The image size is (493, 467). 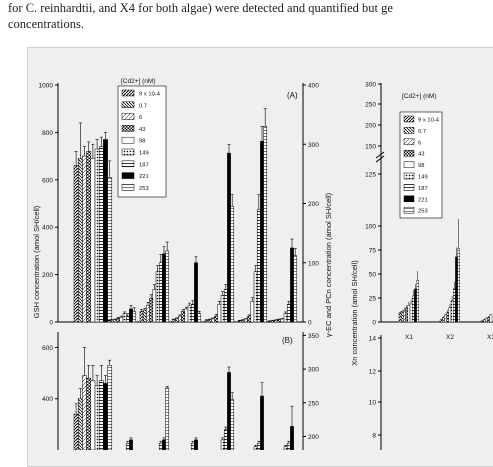 What do you see at coordinates (144, 189) in the screenshot?
I see `panel-a-legend-entry: 253` at bounding box center [144, 189].